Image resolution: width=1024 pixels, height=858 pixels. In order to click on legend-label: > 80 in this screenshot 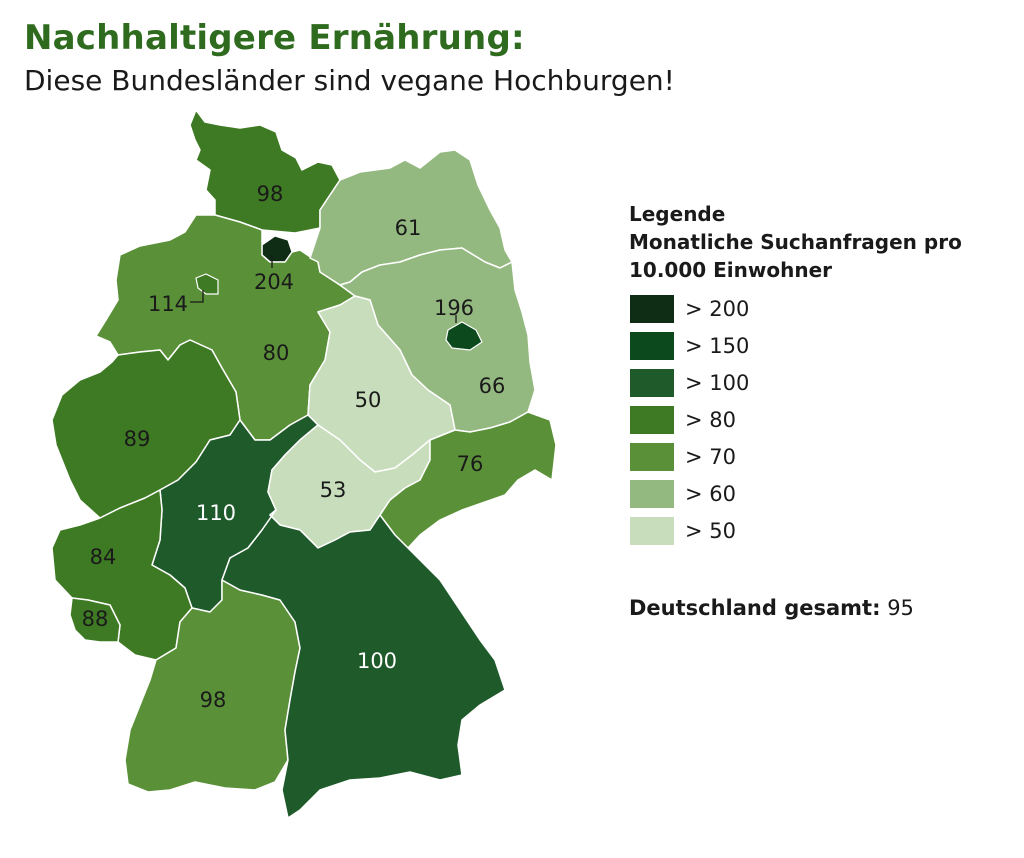, I will do `click(710, 419)`.